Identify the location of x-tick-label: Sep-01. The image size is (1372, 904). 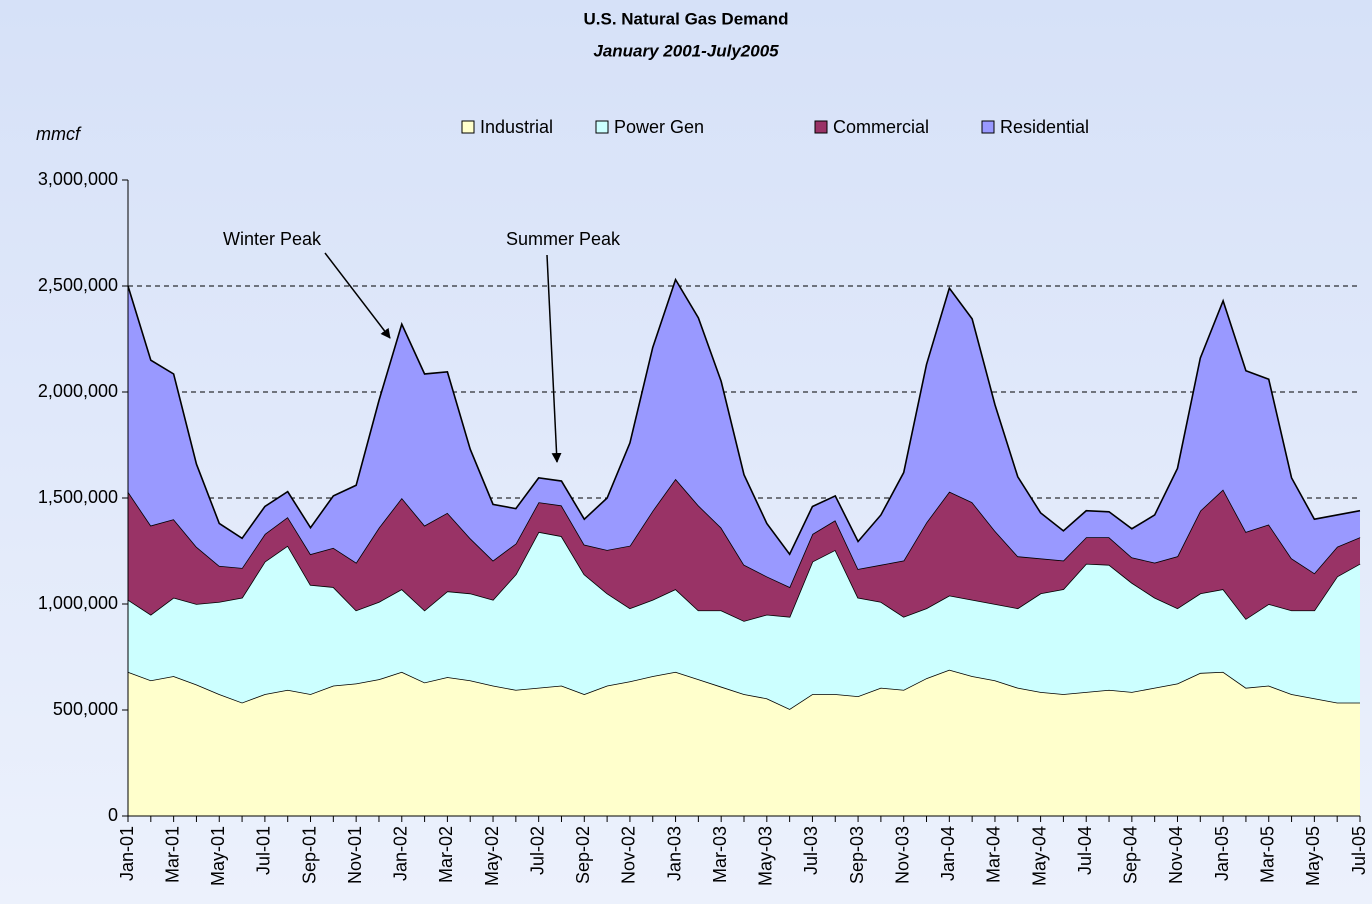
(309, 855).